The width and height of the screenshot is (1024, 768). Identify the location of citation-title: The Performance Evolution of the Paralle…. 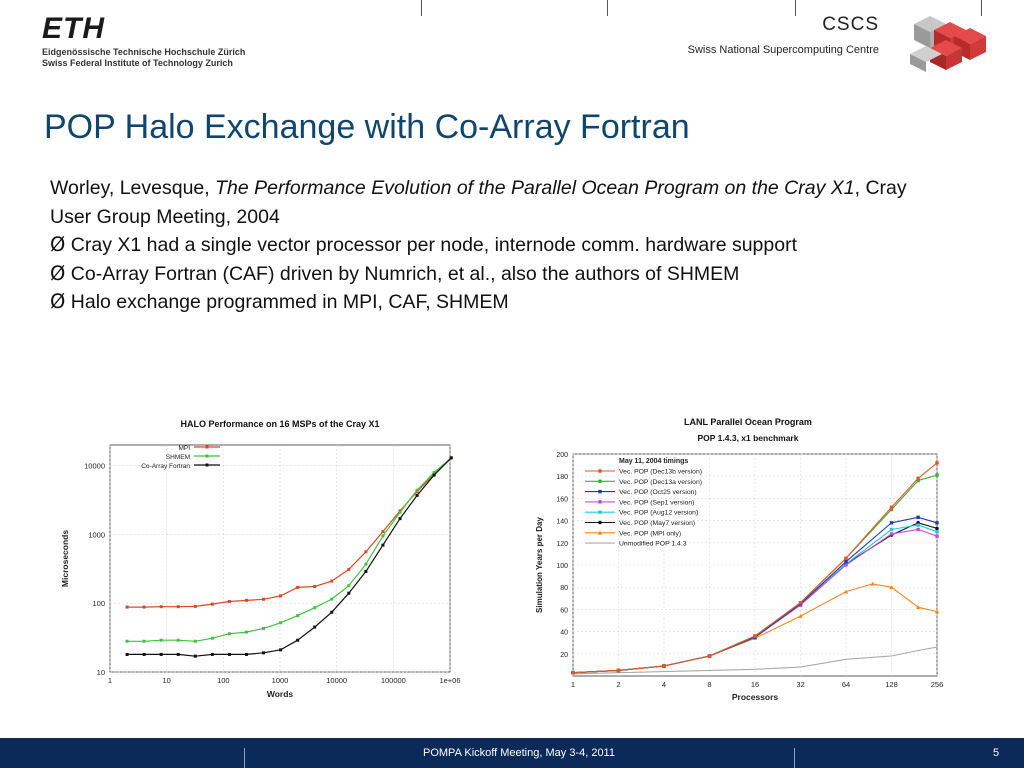
(535, 188).